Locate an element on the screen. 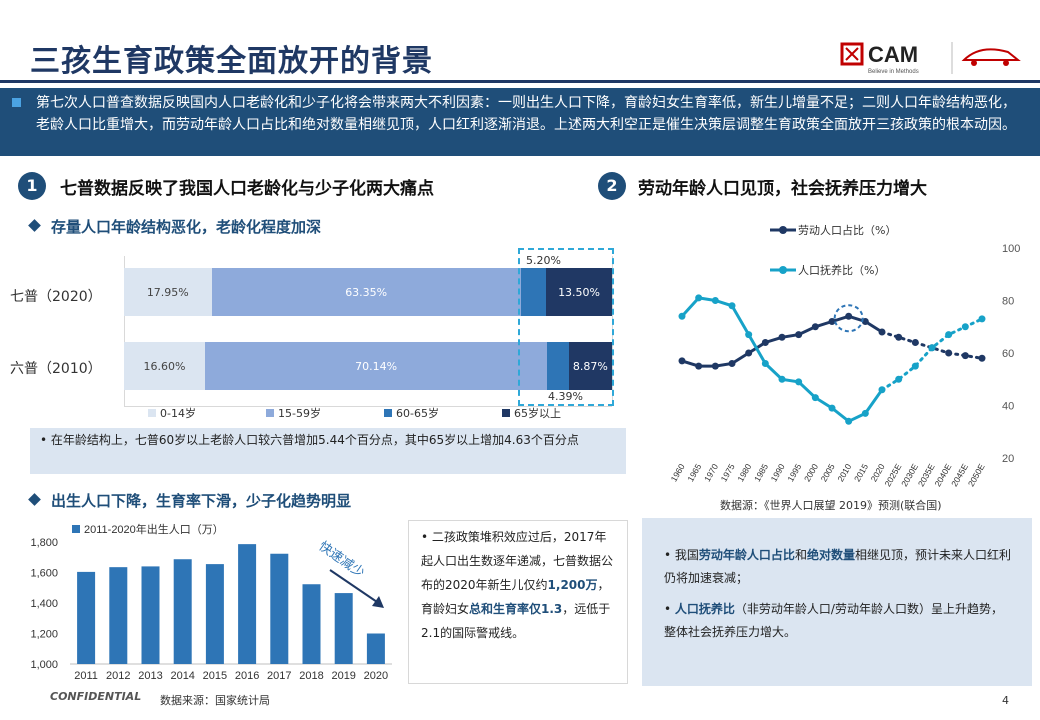 The image size is (1040, 720). legend-label: 15-59岁 is located at coordinates (299, 413).